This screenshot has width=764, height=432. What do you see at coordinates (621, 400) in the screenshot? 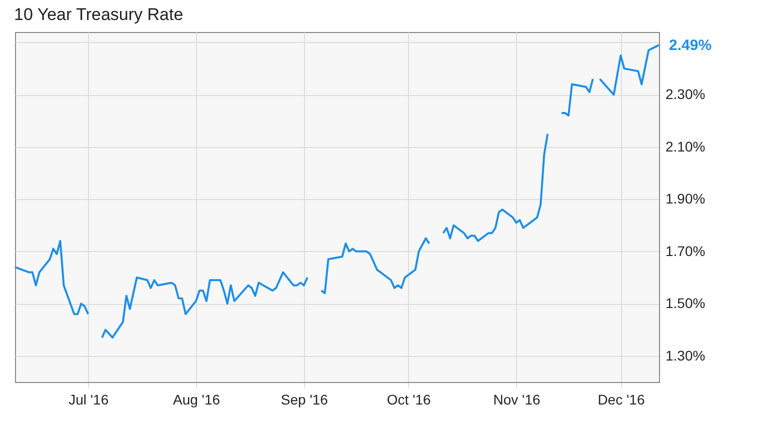
I see `x-tick-label: Dec '16` at bounding box center [621, 400].